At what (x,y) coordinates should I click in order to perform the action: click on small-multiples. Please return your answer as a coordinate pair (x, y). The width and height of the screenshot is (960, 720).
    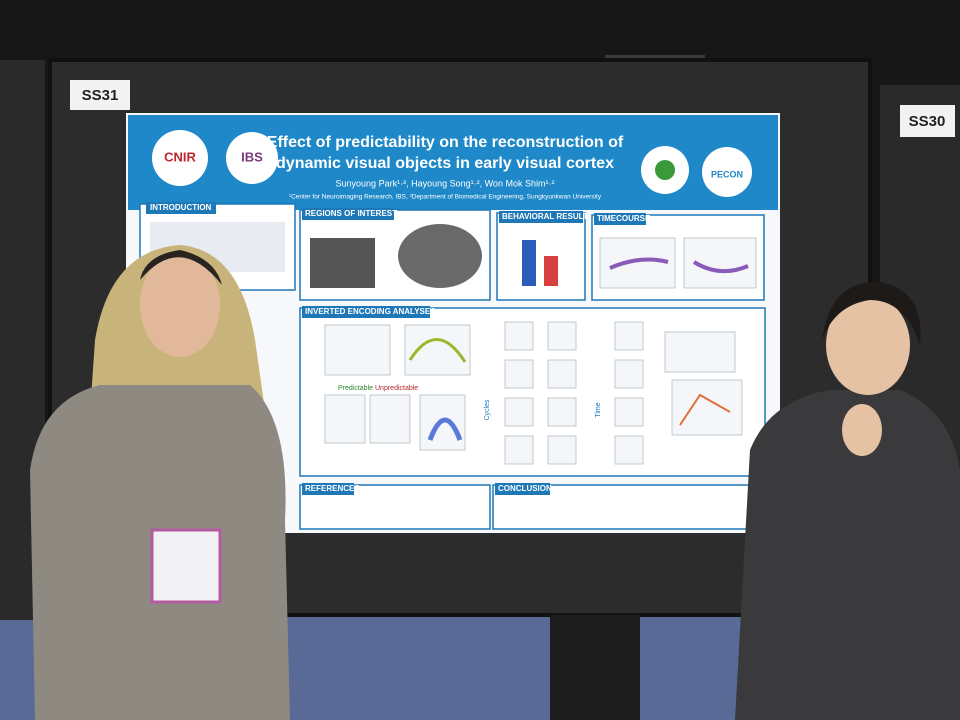
    Looking at the image, I should click on (574, 393).